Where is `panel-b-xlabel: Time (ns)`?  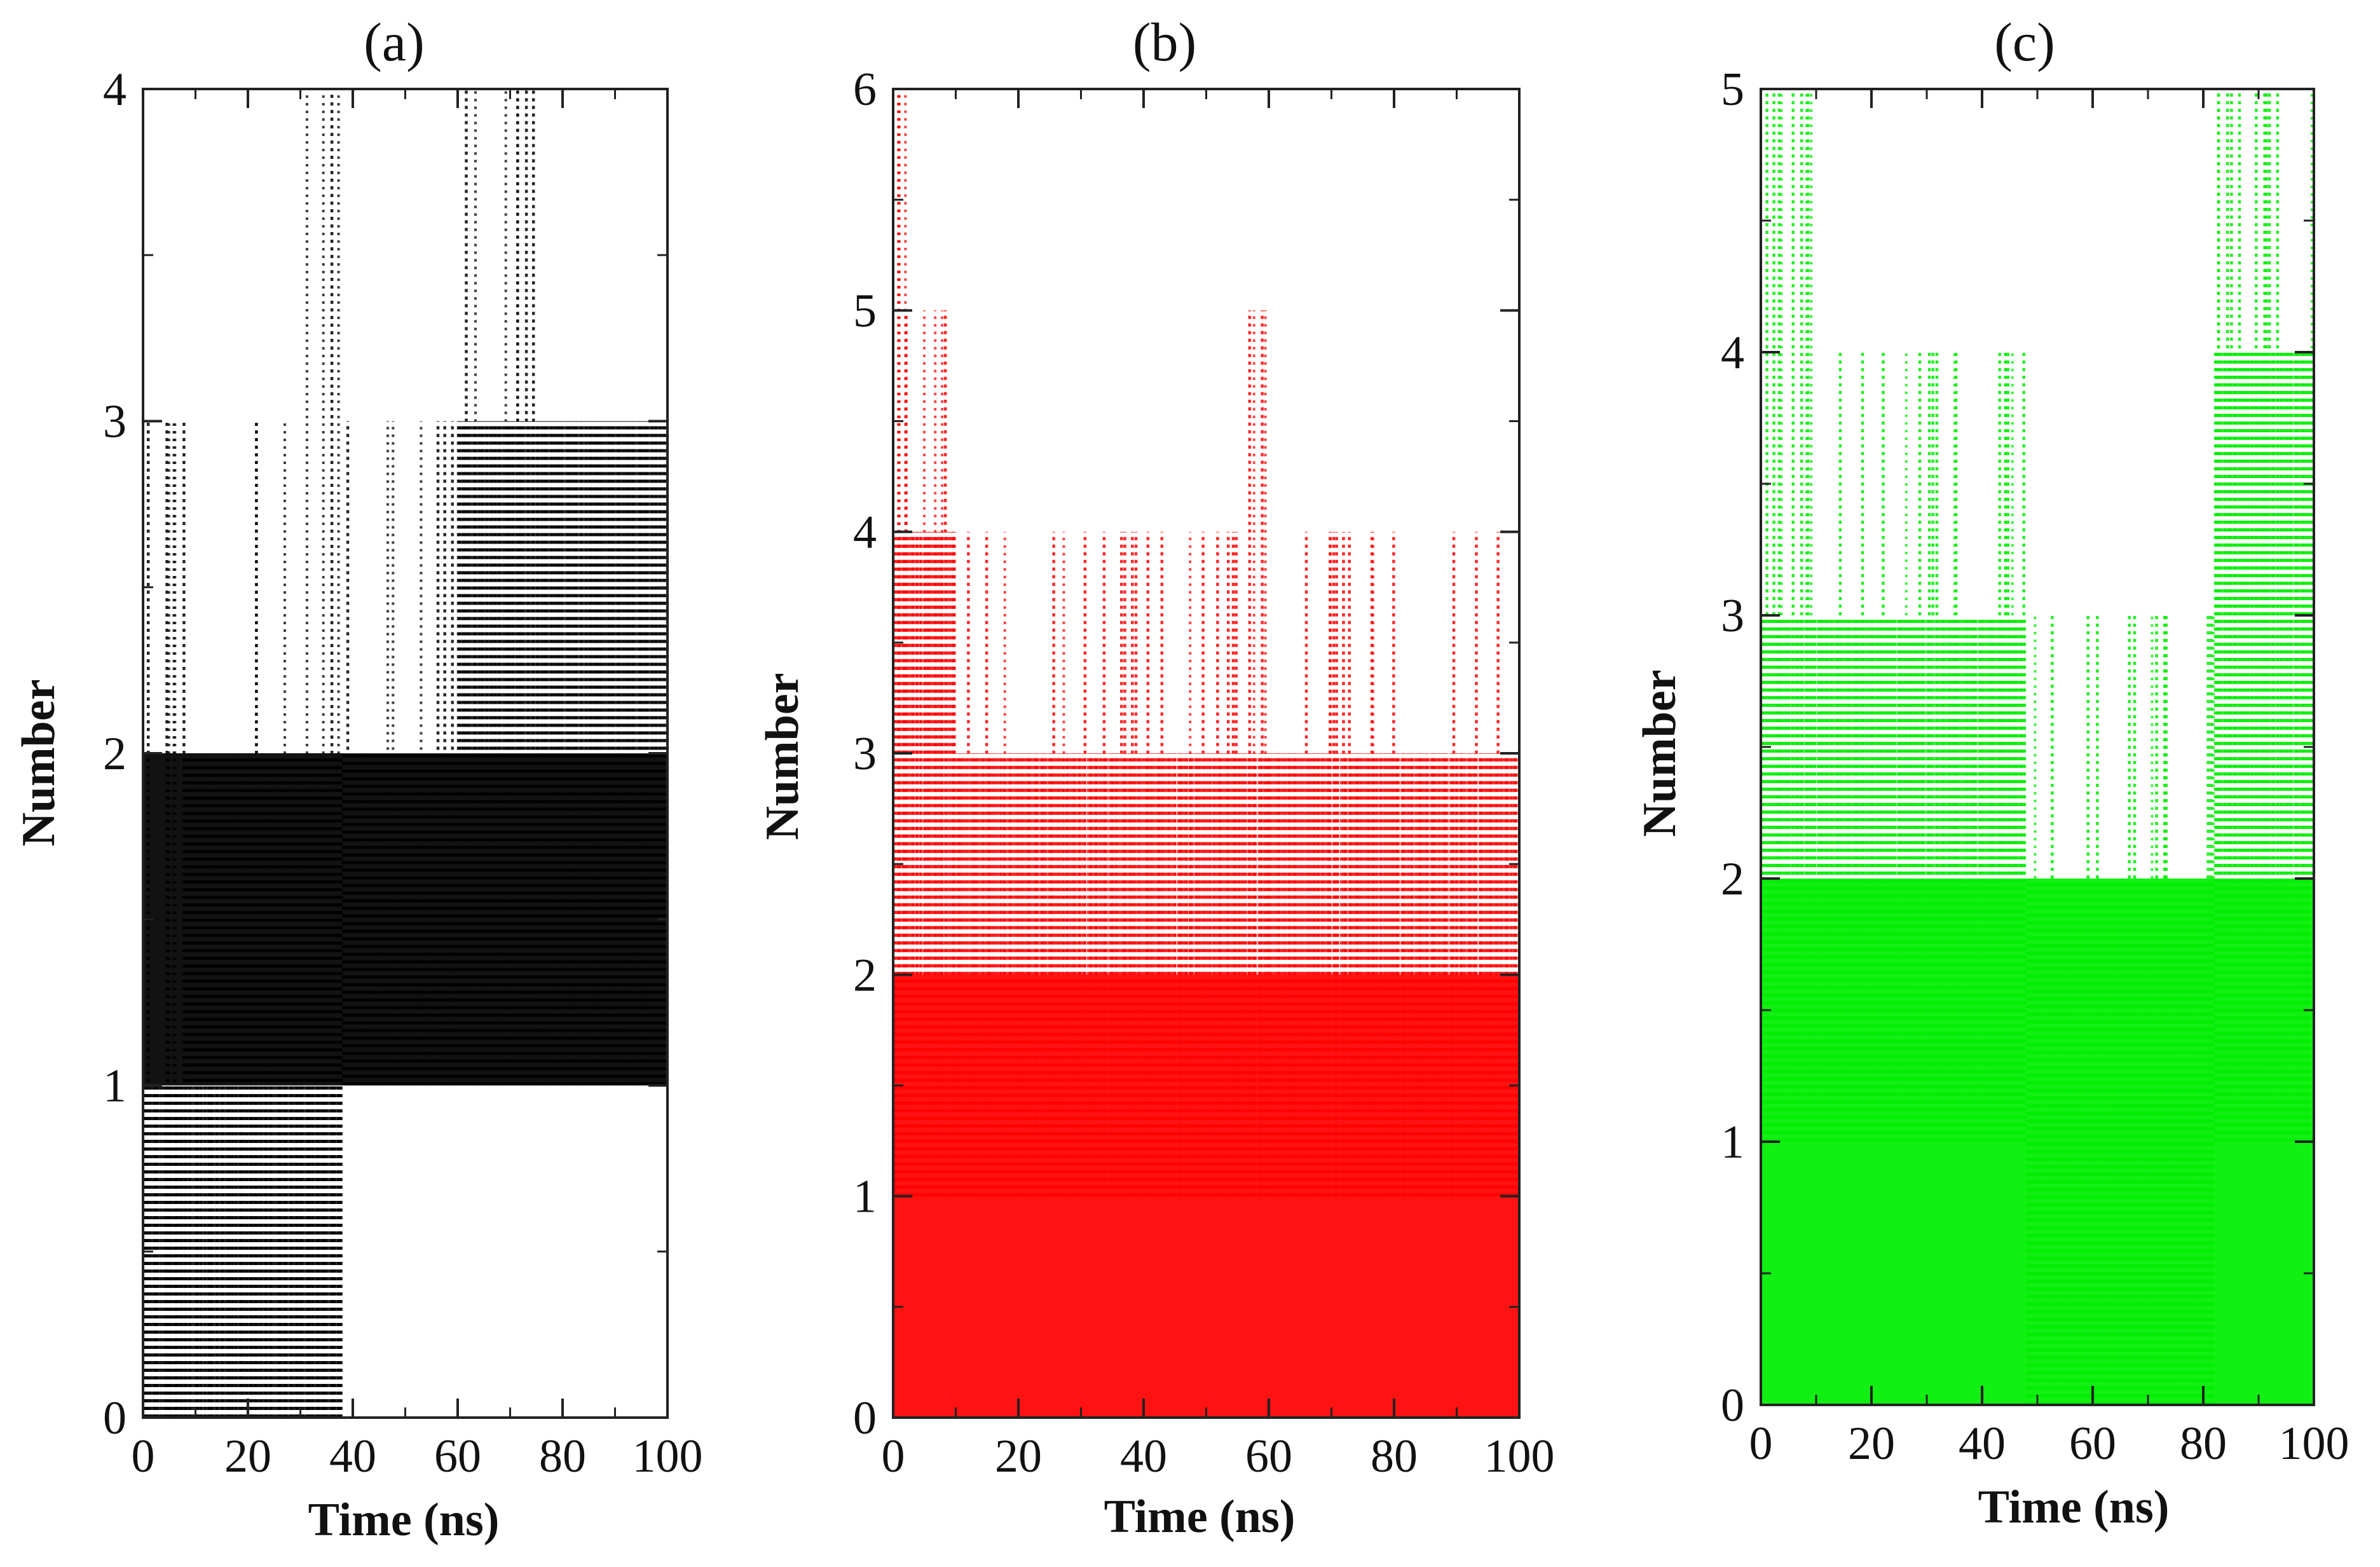
panel-b-xlabel: Time (ns) is located at coordinates (1200, 1517).